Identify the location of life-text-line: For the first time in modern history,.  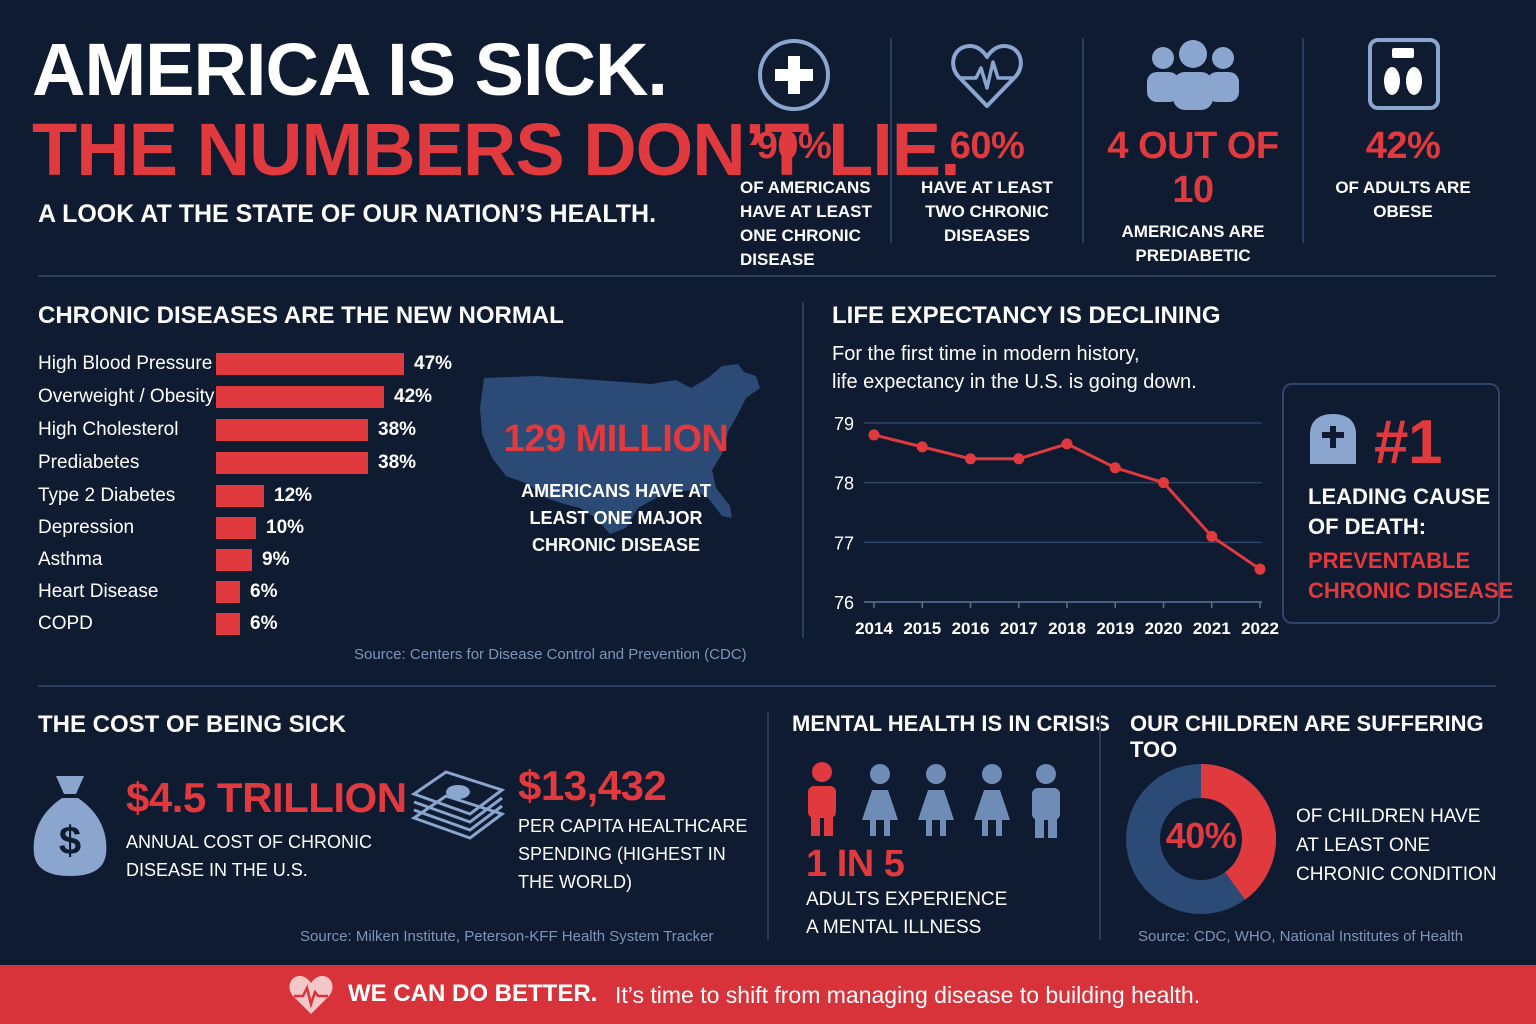
(986, 354).